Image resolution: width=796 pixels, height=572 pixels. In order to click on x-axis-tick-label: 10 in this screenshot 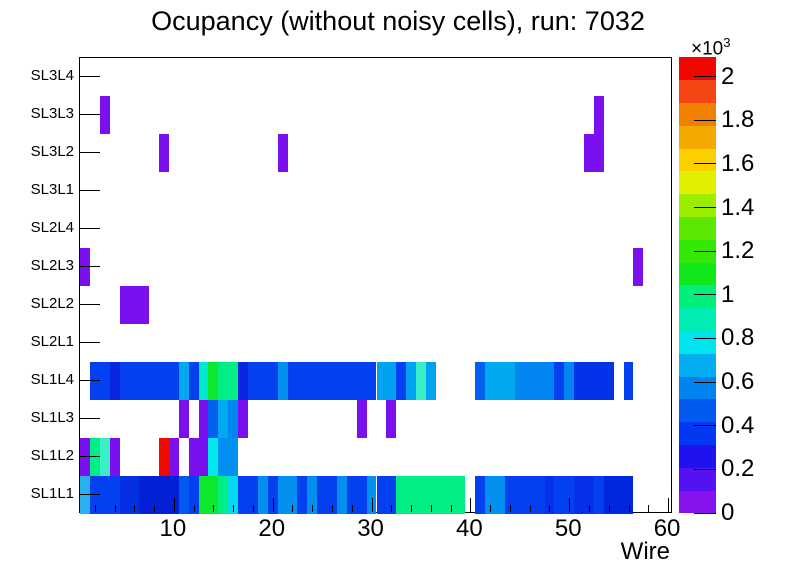, I will do `click(173, 528)`.